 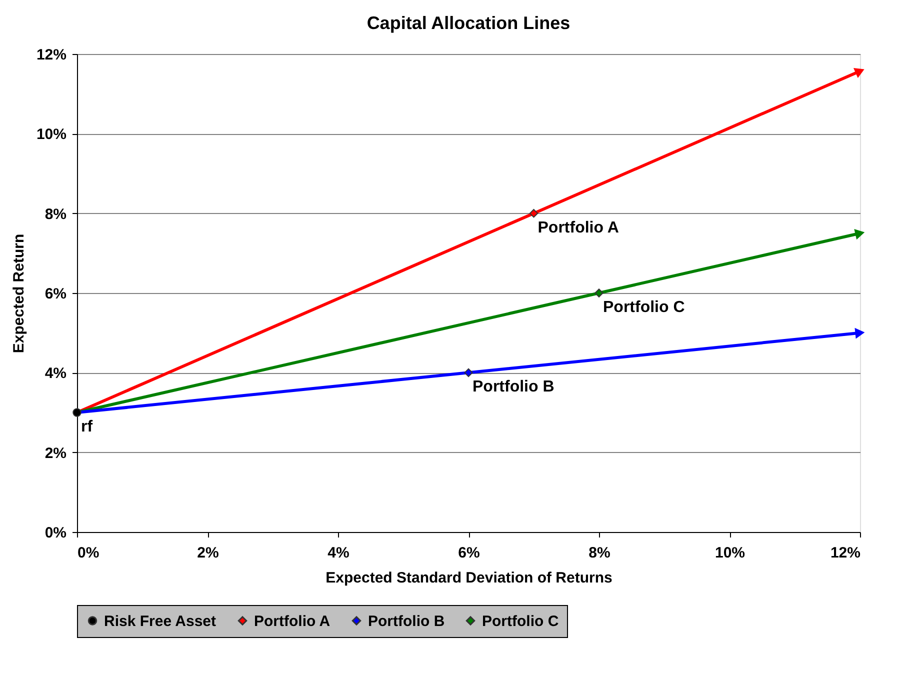 What do you see at coordinates (579, 227) in the screenshot?
I see `annotation: Portfolio A` at bounding box center [579, 227].